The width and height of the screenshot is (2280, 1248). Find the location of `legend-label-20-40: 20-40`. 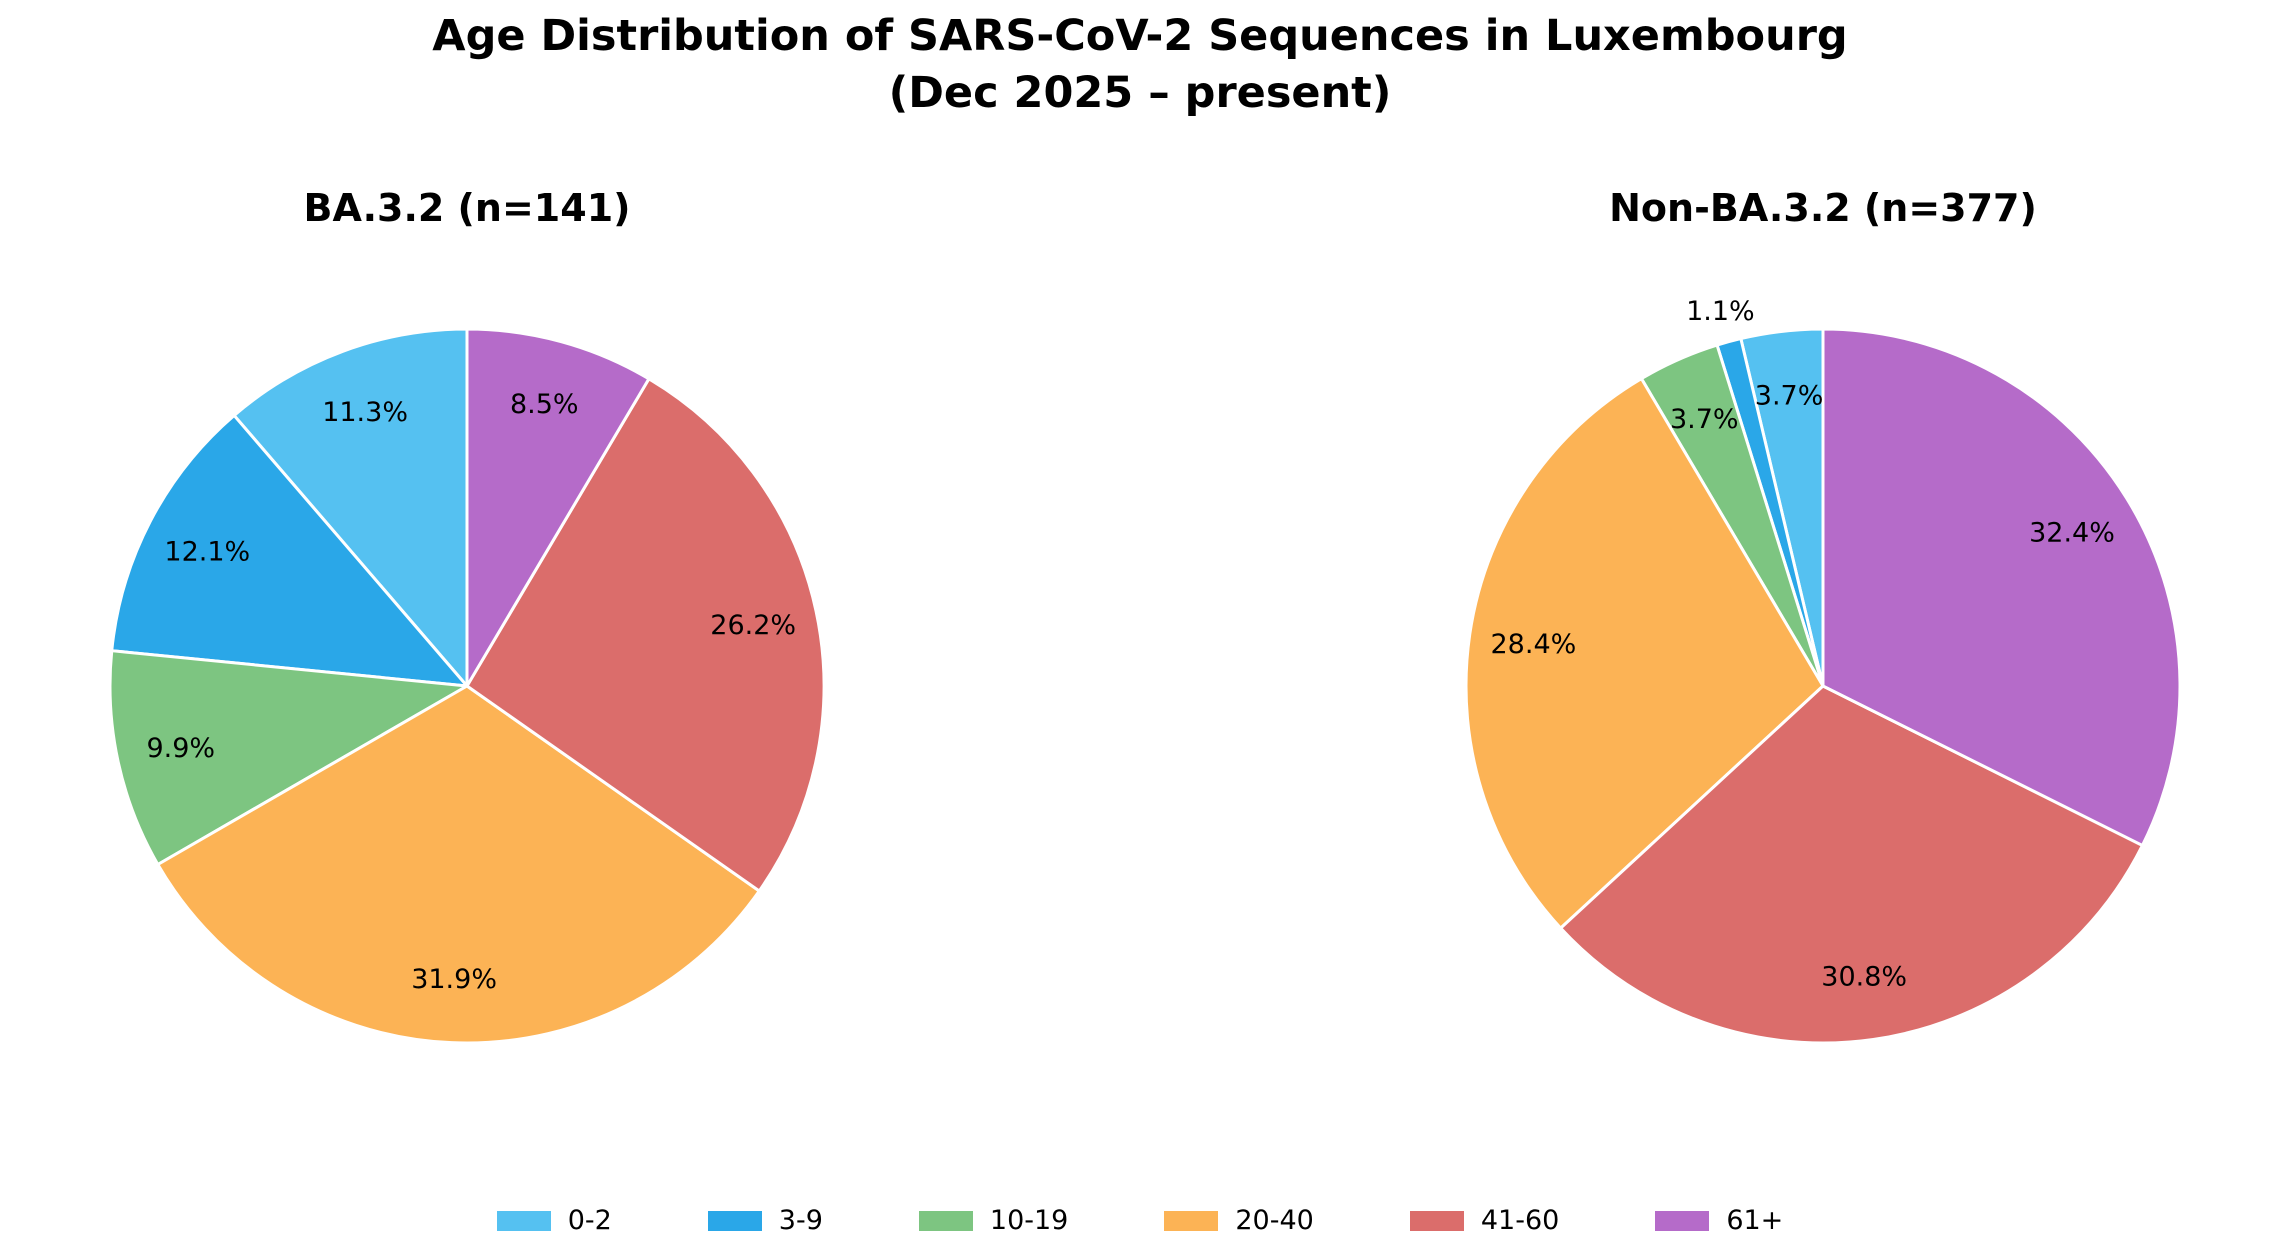

legend-label-20-40: 20-40 is located at coordinates (1274, 1220).